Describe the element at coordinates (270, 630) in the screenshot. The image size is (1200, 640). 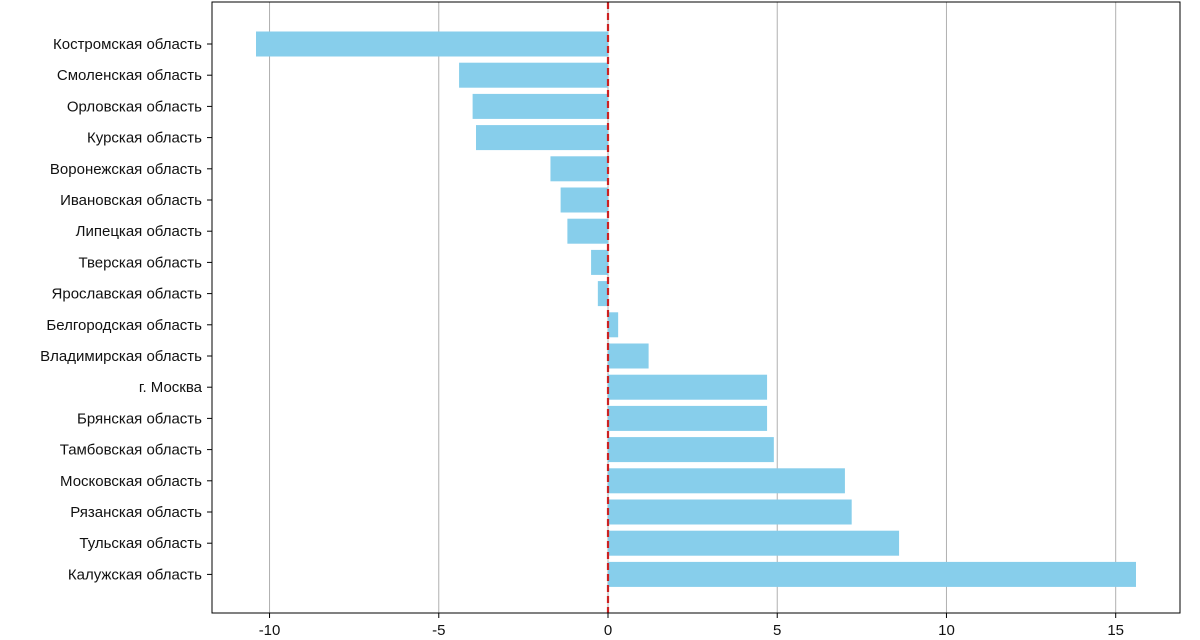
I see `x-tick-label-0: -10` at that location.